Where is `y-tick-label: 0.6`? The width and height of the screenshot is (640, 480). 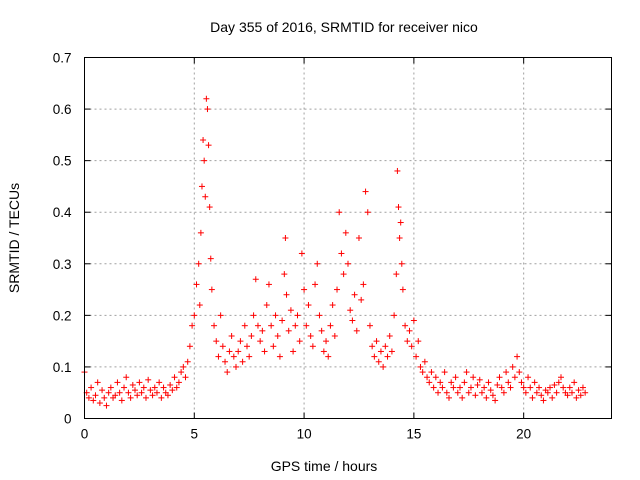
y-tick-label: 0.6 is located at coordinates (62, 109).